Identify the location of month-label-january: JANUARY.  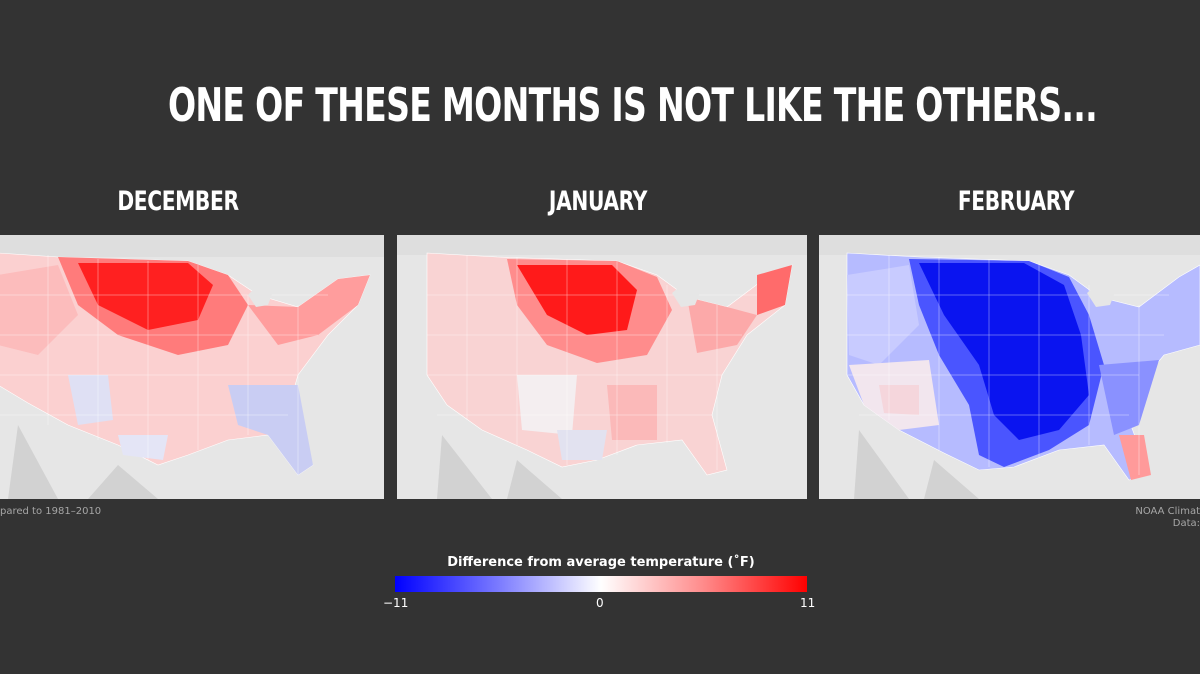
(598, 201).